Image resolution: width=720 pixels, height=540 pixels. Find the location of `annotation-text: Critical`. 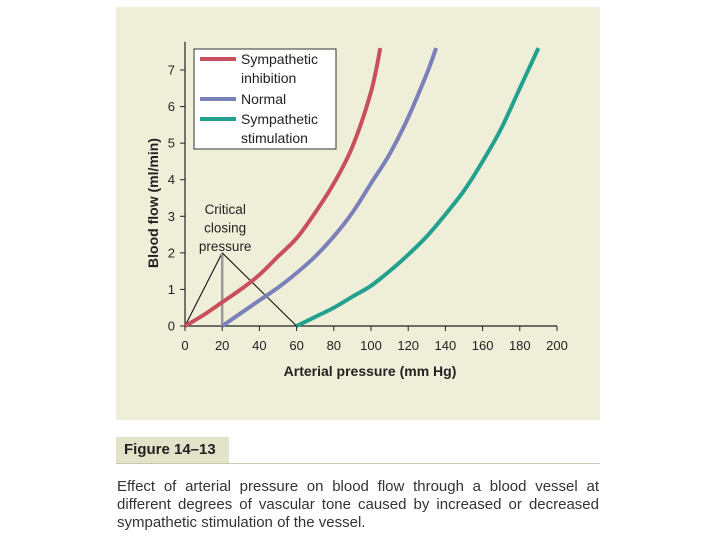

annotation-text: Critical is located at coordinates (225, 209).